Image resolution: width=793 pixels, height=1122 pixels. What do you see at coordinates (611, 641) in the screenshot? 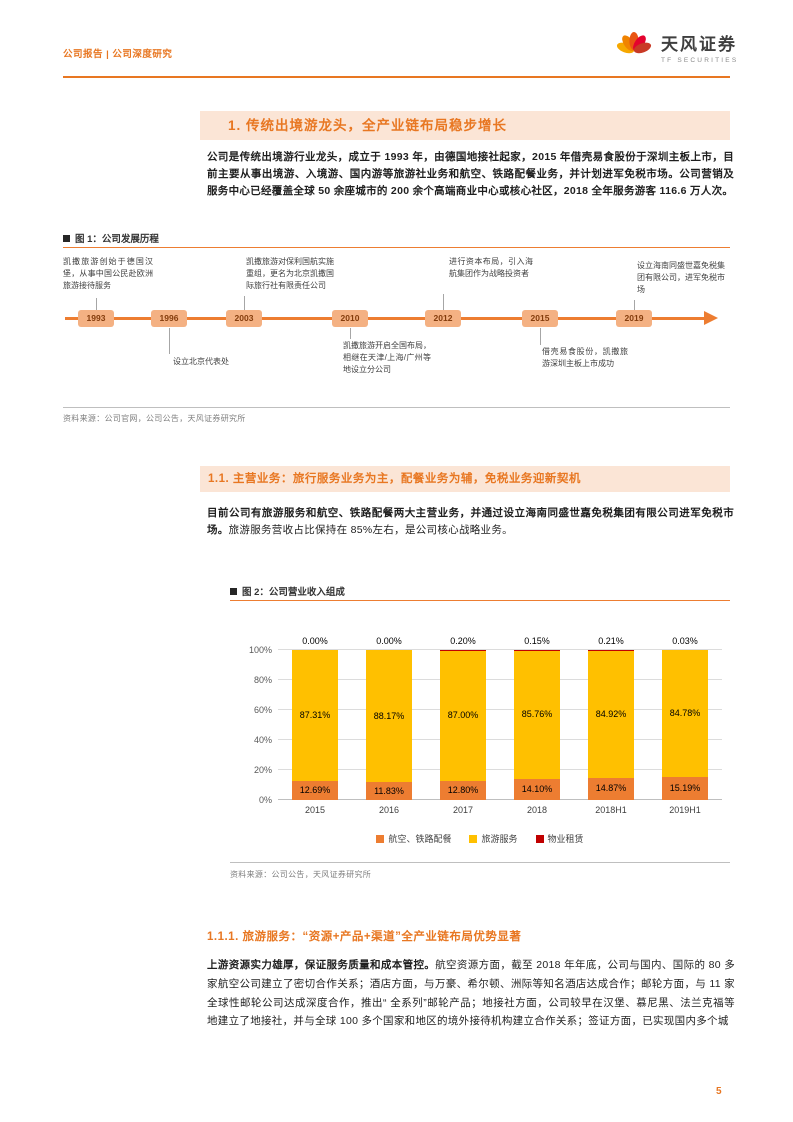
I see `bar-value-label: 0.21%` at bounding box center [611, 641].